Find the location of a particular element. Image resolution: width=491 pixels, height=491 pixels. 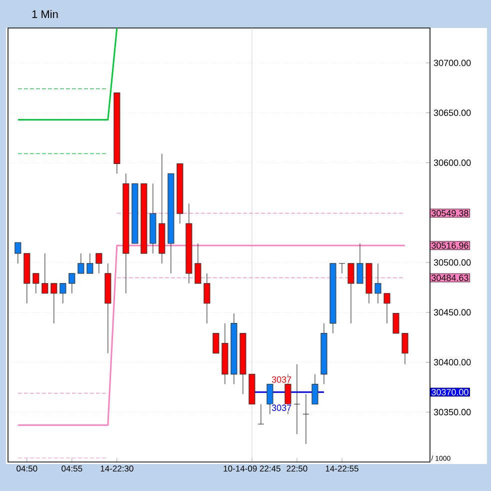

chart-title: 1 Min is located at coordinates (45, 14).